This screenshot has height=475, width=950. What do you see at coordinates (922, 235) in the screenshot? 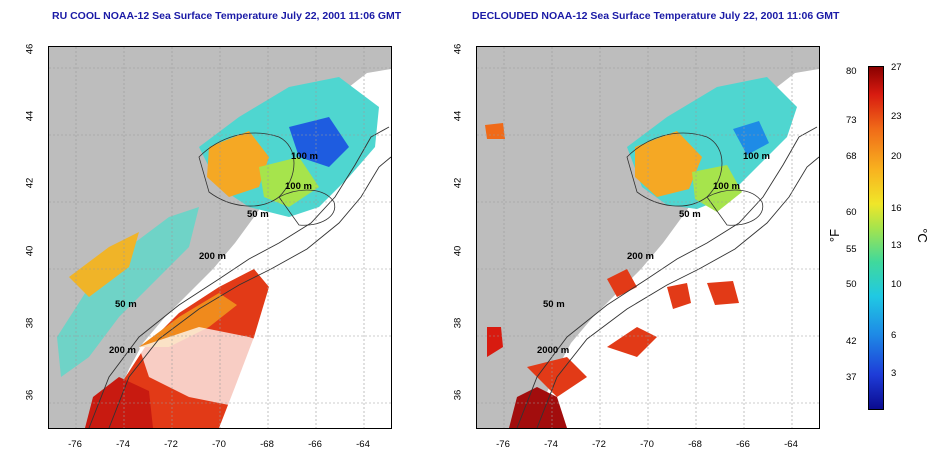
I see `celsius-unit-label: °C` at bounding box center [922, 235].